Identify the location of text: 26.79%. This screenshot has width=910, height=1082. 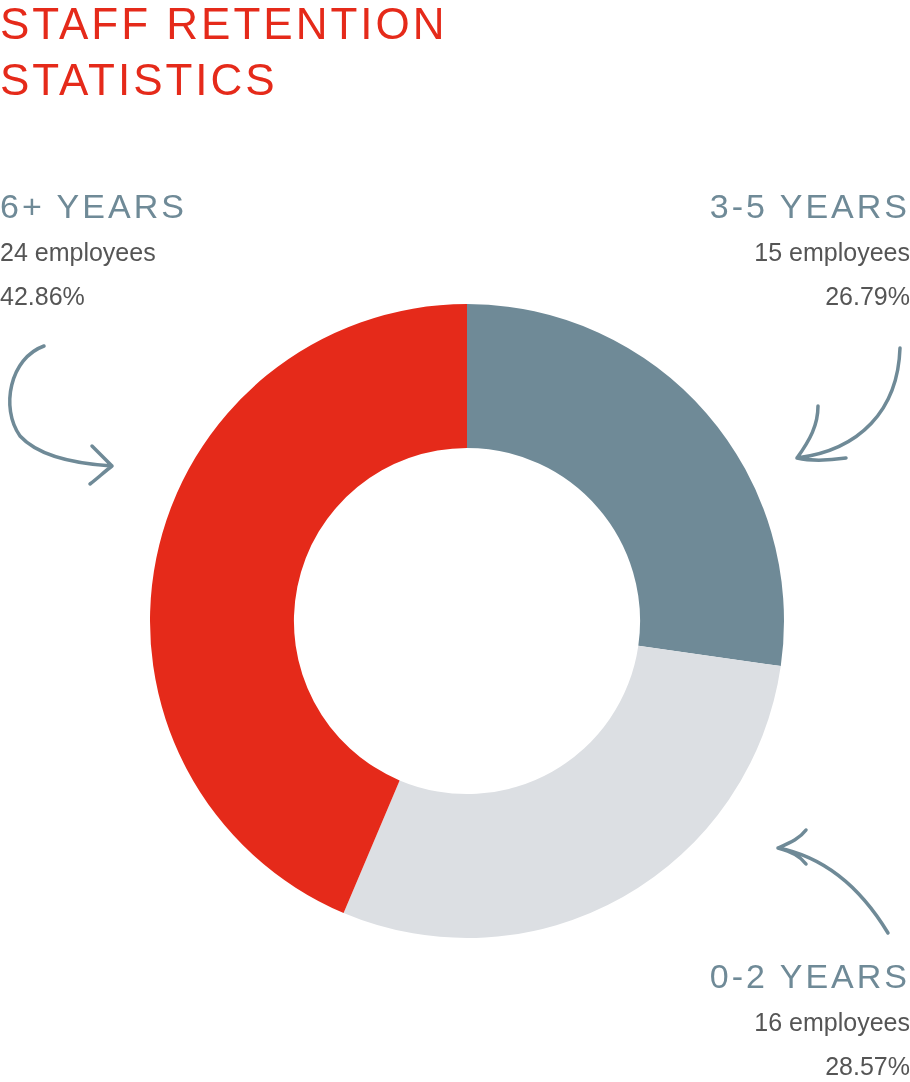
(867, 296).